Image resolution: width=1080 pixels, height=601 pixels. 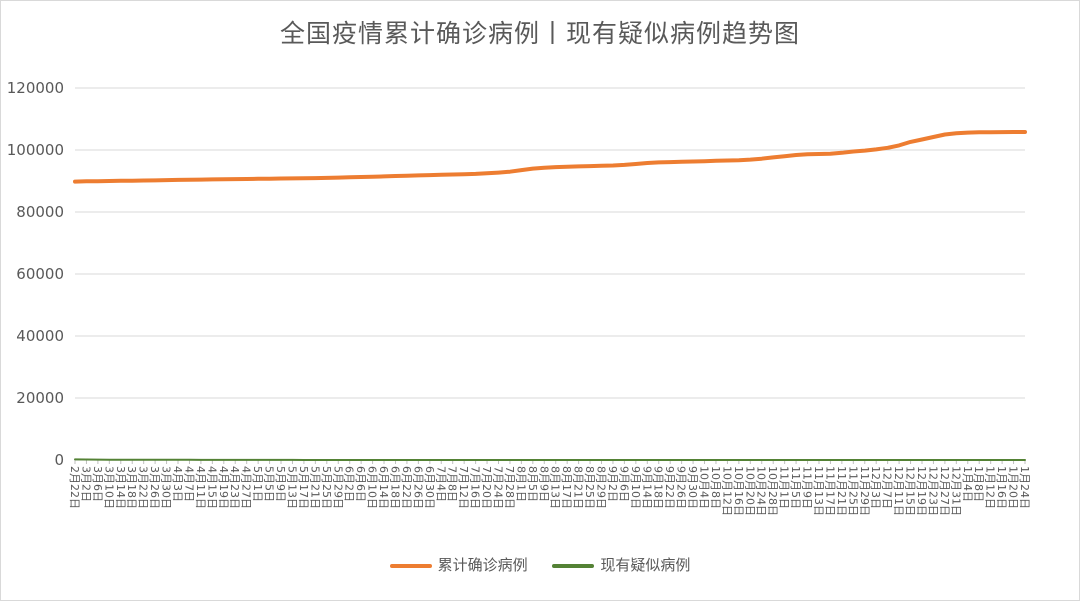 I want to click on x-tick-label: 8月21日, so click(x=578, y=487).